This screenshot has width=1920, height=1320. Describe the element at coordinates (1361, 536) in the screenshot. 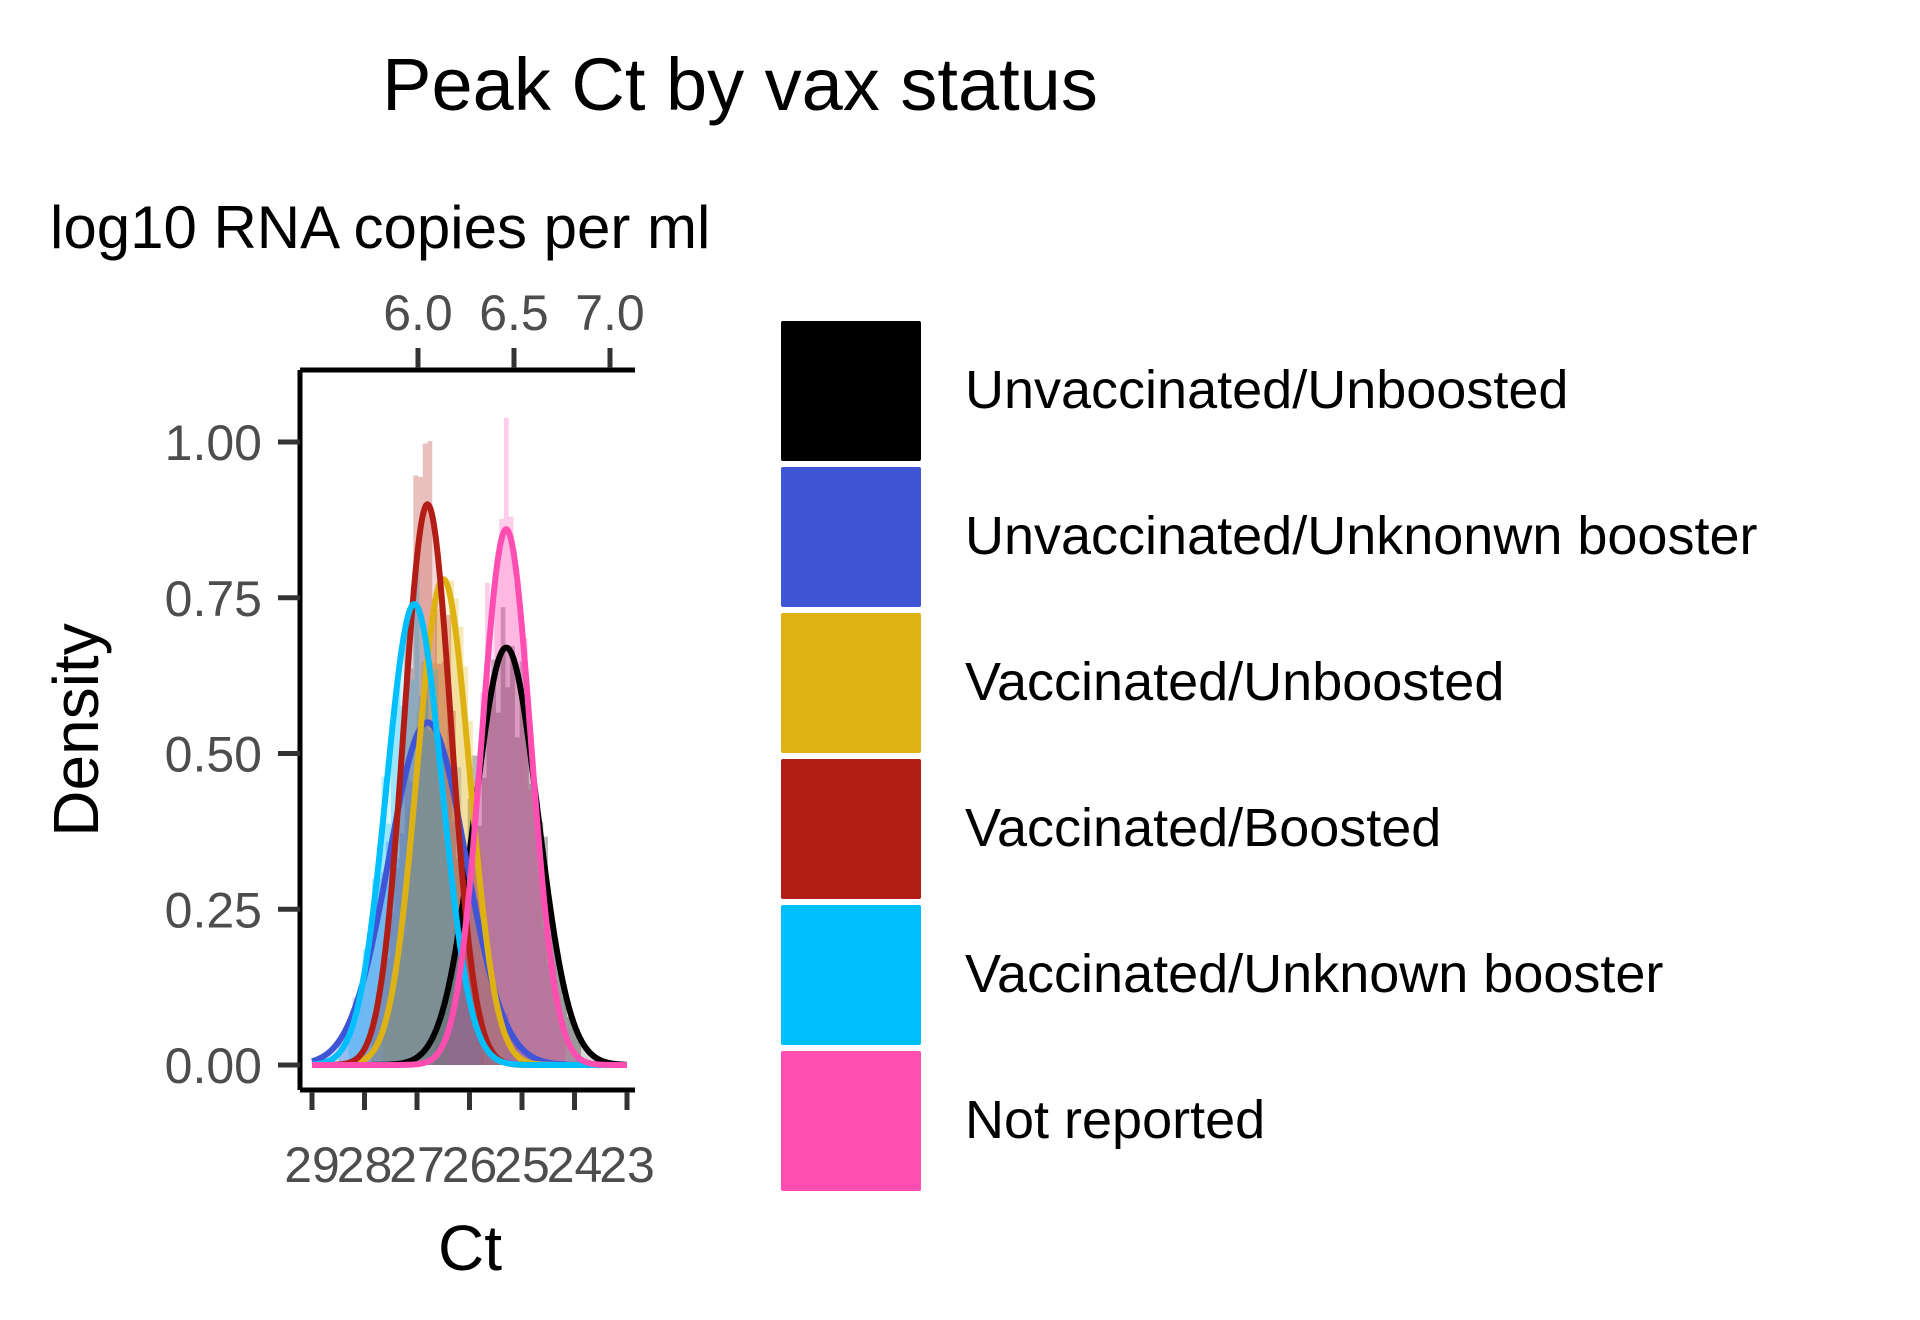

I see `legend-label: Unvaccinated/Unknonwn booster` at that location.